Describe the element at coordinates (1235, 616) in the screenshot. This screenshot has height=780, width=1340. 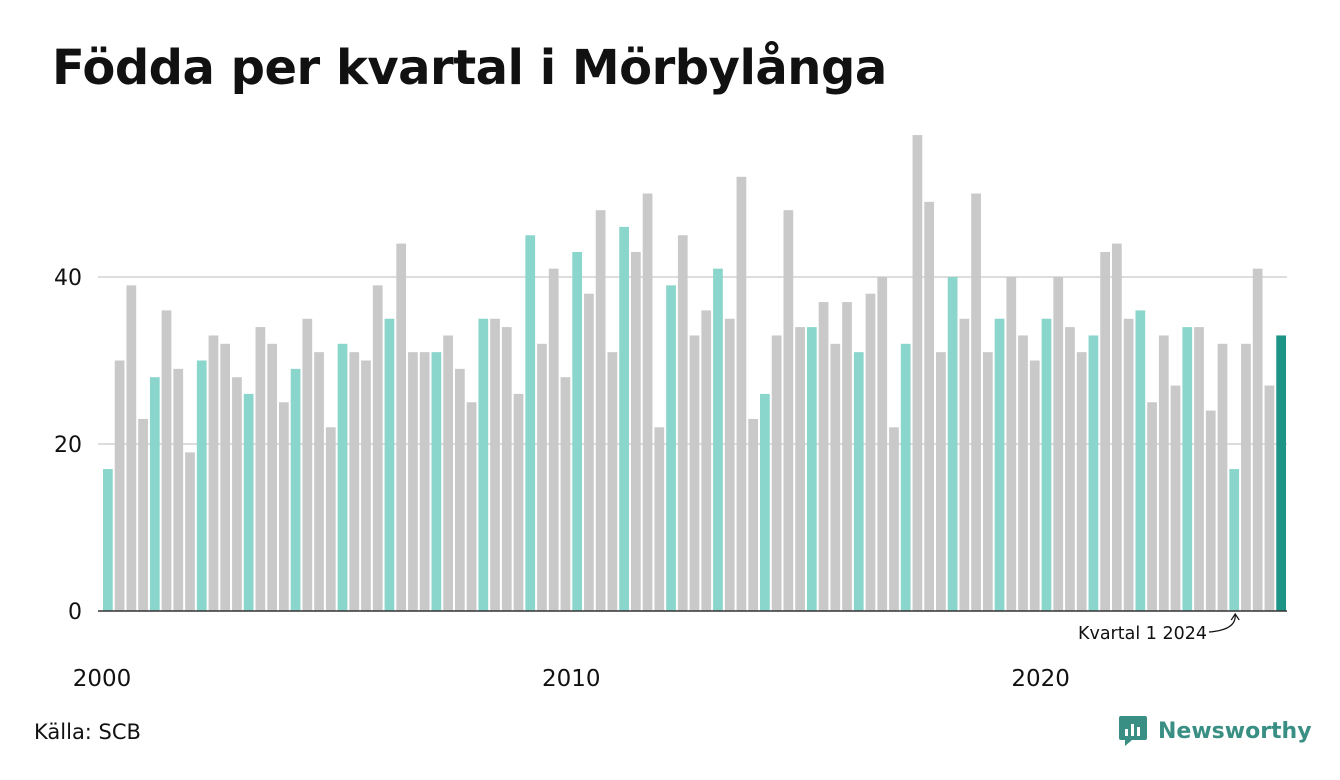
I see `annotation-arrowhead` at that location.